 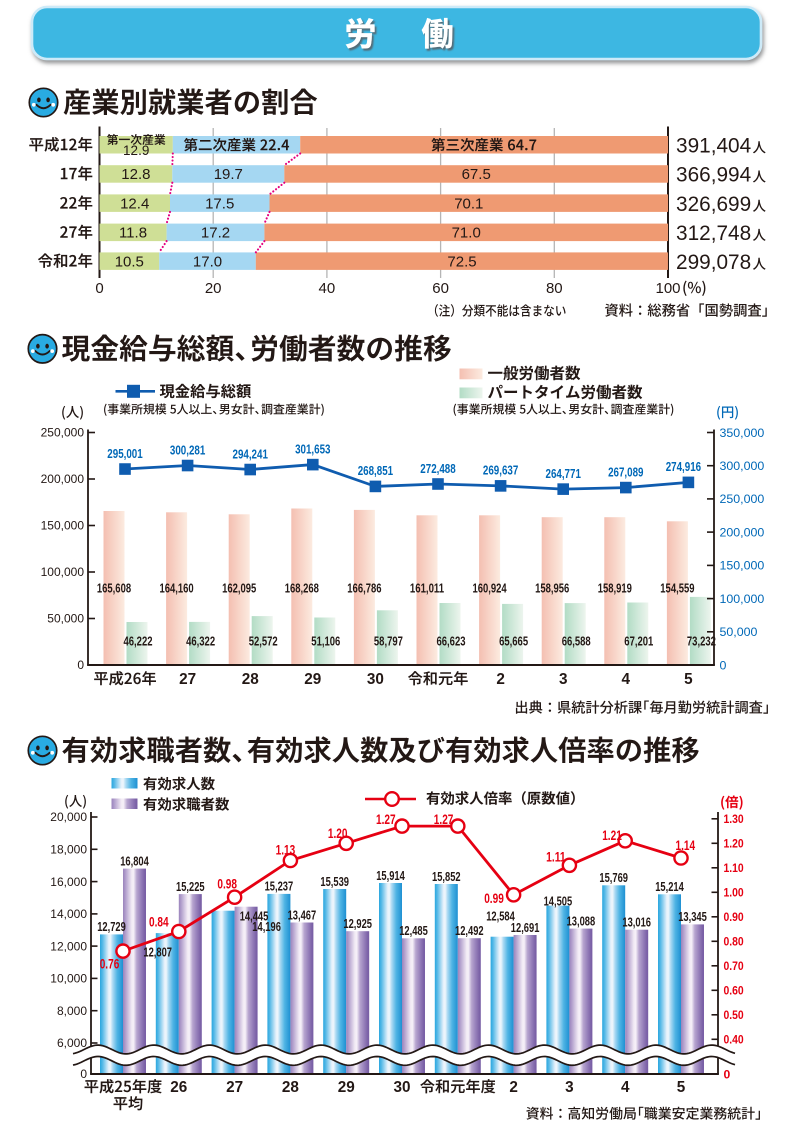 I want to click on svg-text: 15,214, so click(x=669, y=886).